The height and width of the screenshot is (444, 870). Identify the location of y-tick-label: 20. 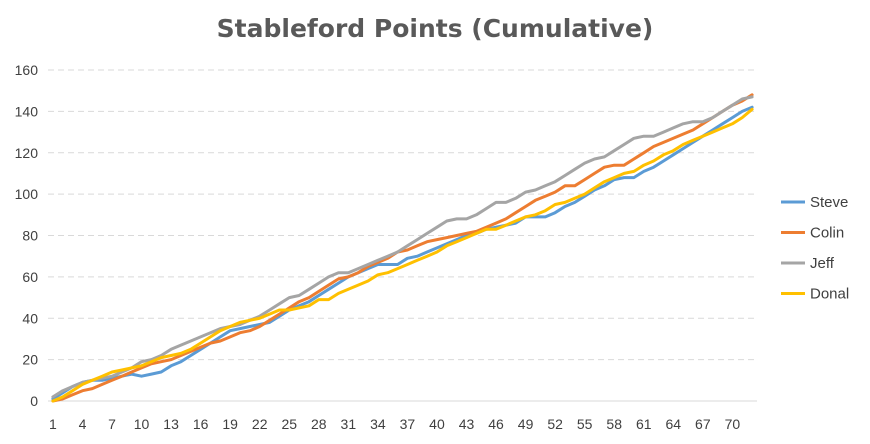
(30, 360).